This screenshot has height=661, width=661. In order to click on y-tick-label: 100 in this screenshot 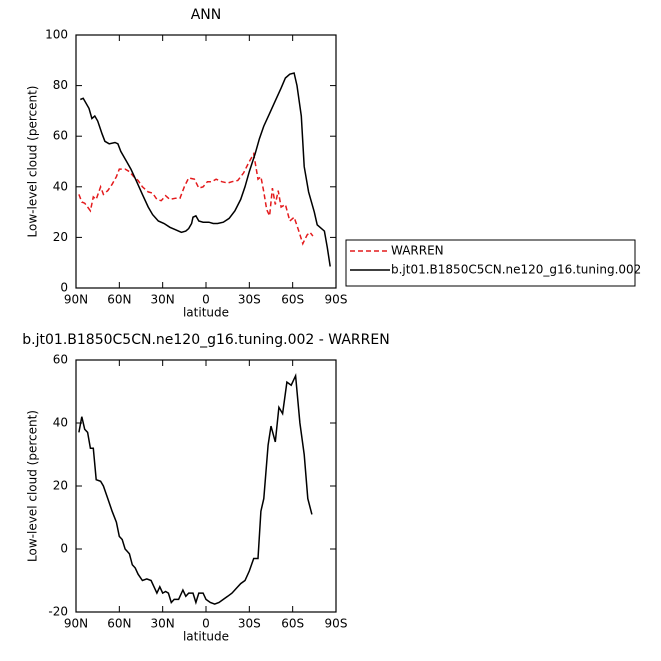, I will do `click(56, 35)`.